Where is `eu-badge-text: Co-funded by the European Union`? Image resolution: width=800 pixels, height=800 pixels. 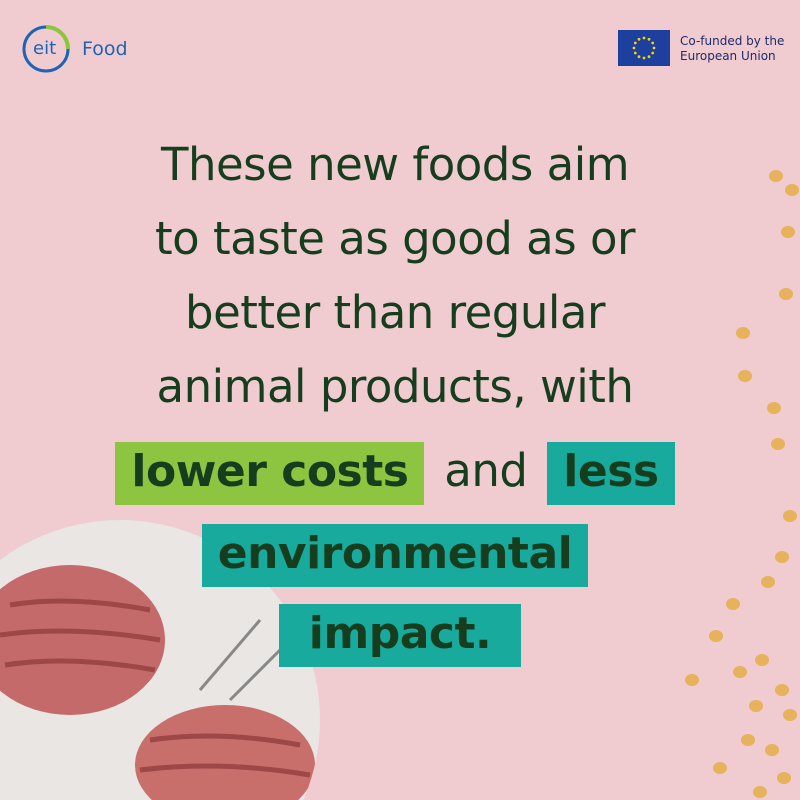 eu-badge-text: Co-funded by the European Union is located at coordinates (732, 49).